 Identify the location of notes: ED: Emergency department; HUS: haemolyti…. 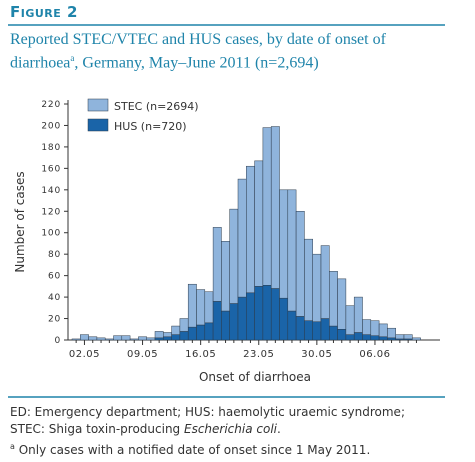
(207, 431).